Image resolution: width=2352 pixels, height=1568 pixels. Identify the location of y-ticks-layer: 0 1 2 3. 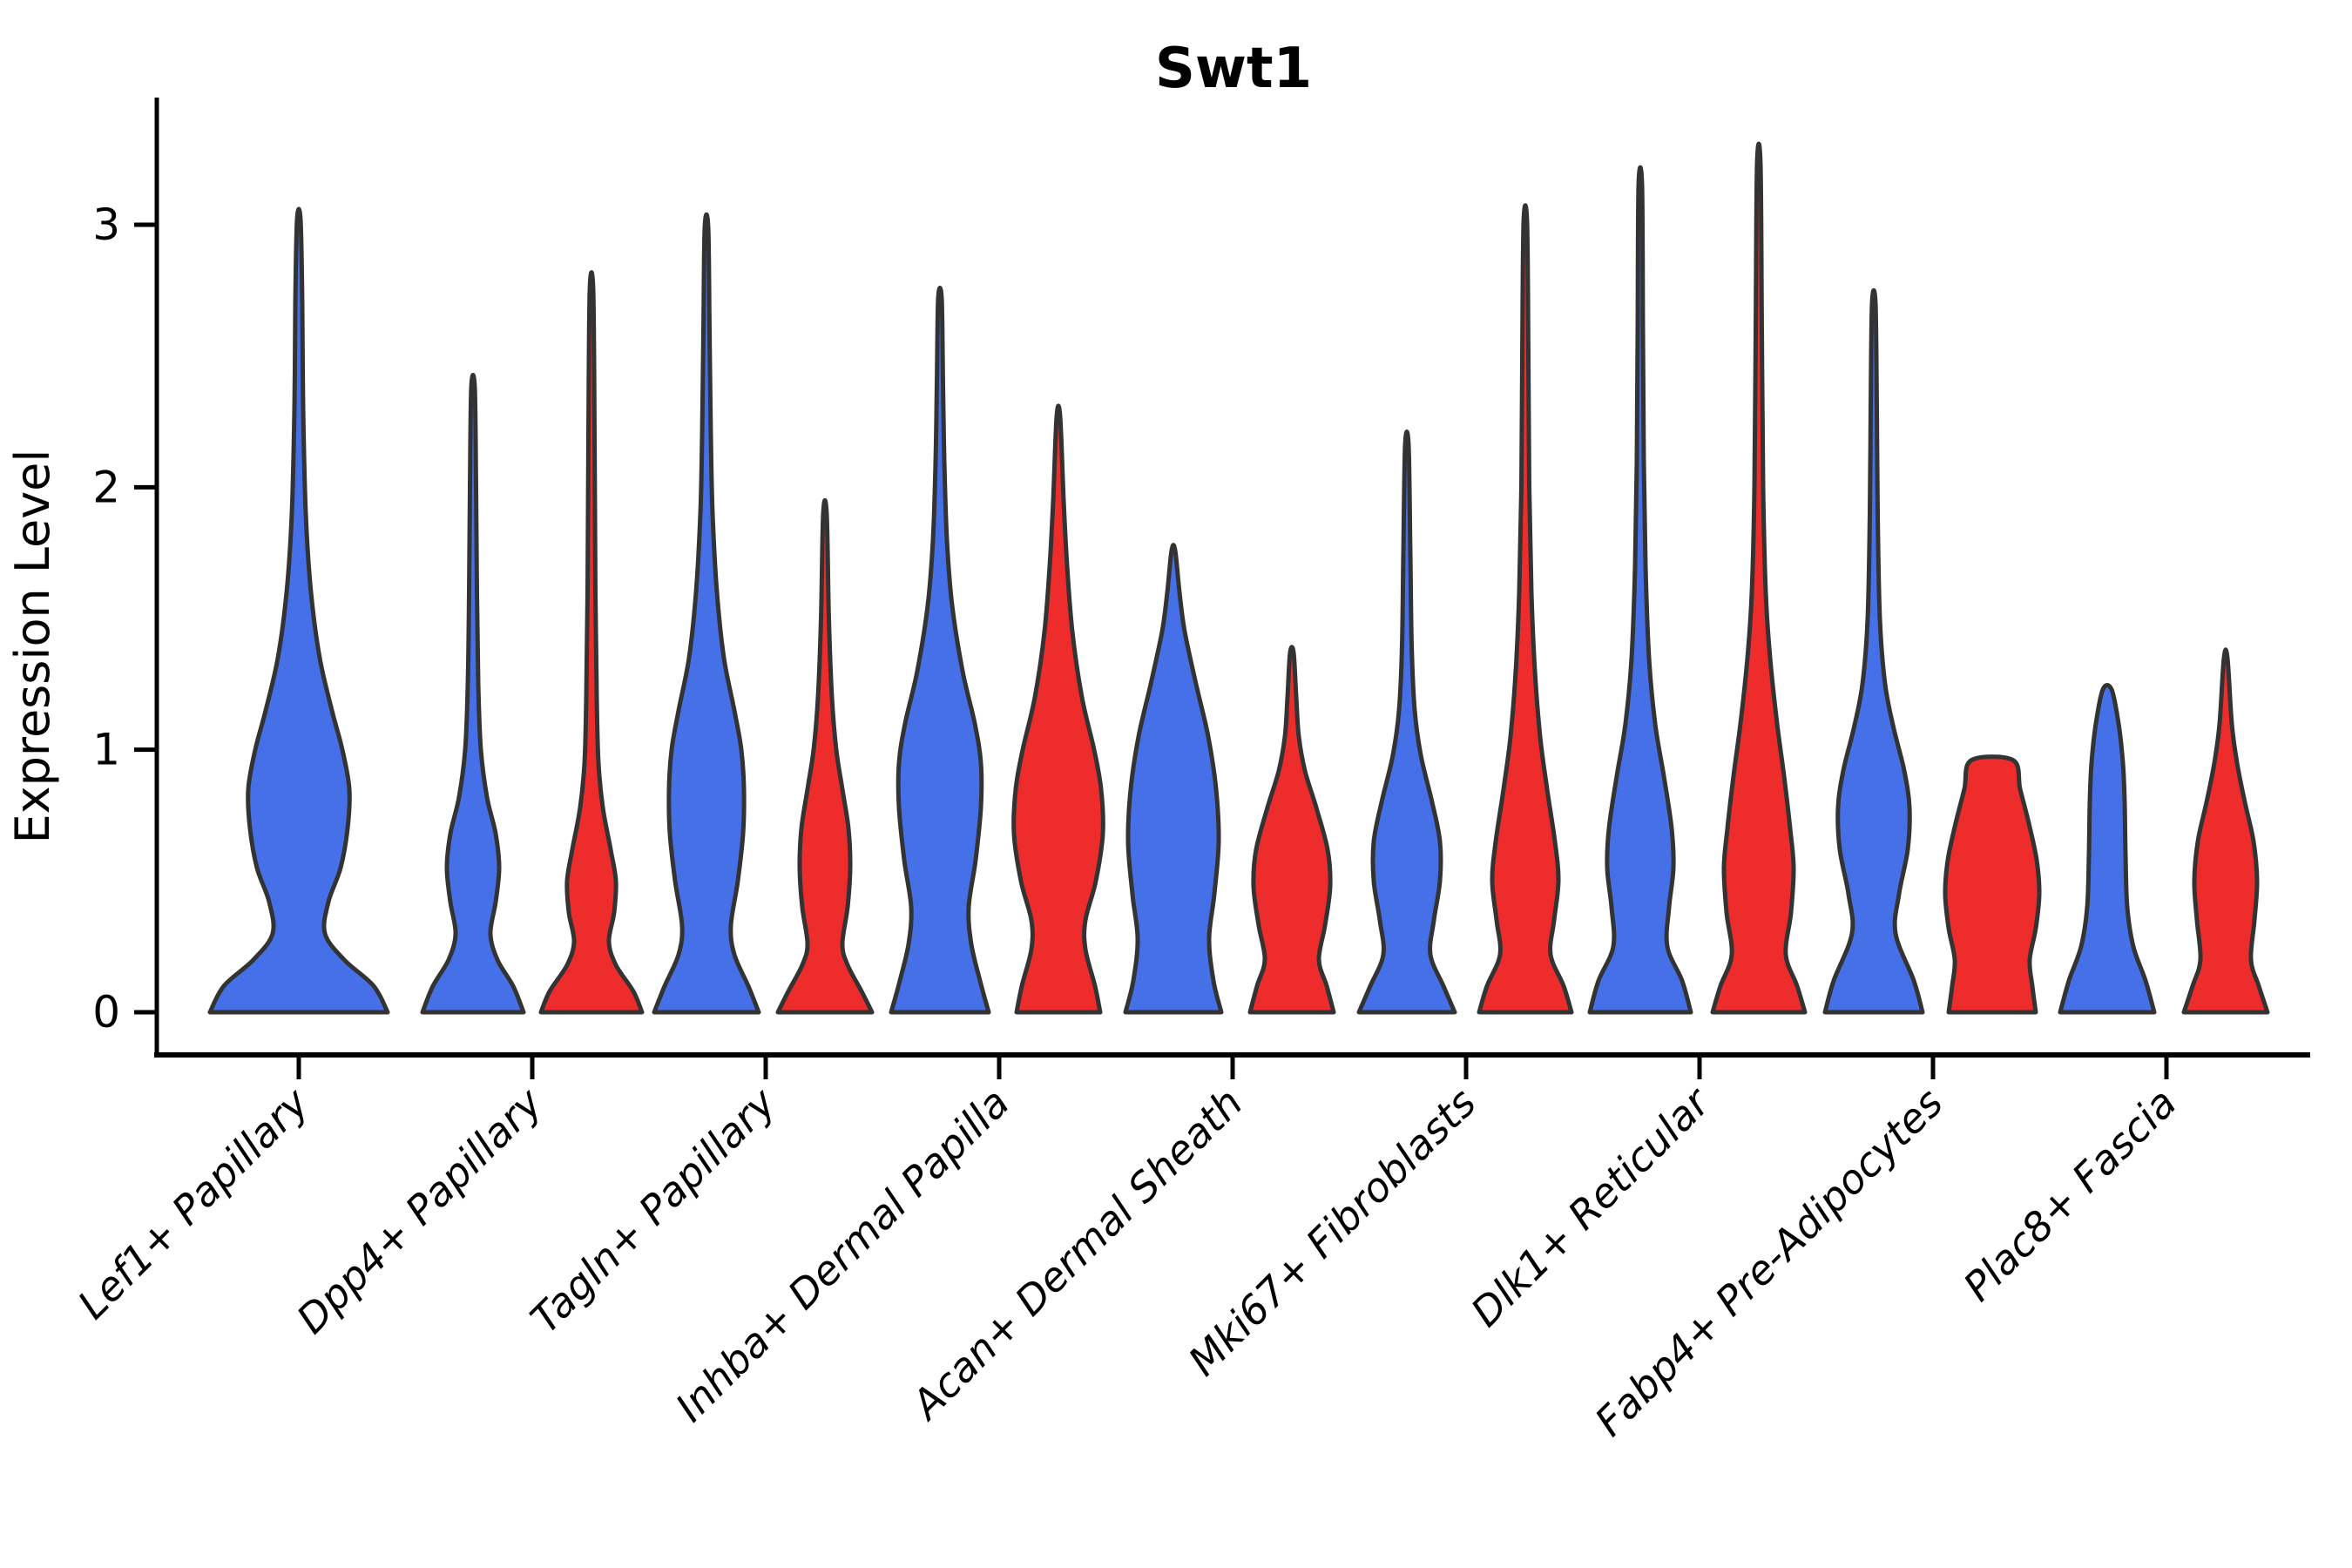
(125, 618).